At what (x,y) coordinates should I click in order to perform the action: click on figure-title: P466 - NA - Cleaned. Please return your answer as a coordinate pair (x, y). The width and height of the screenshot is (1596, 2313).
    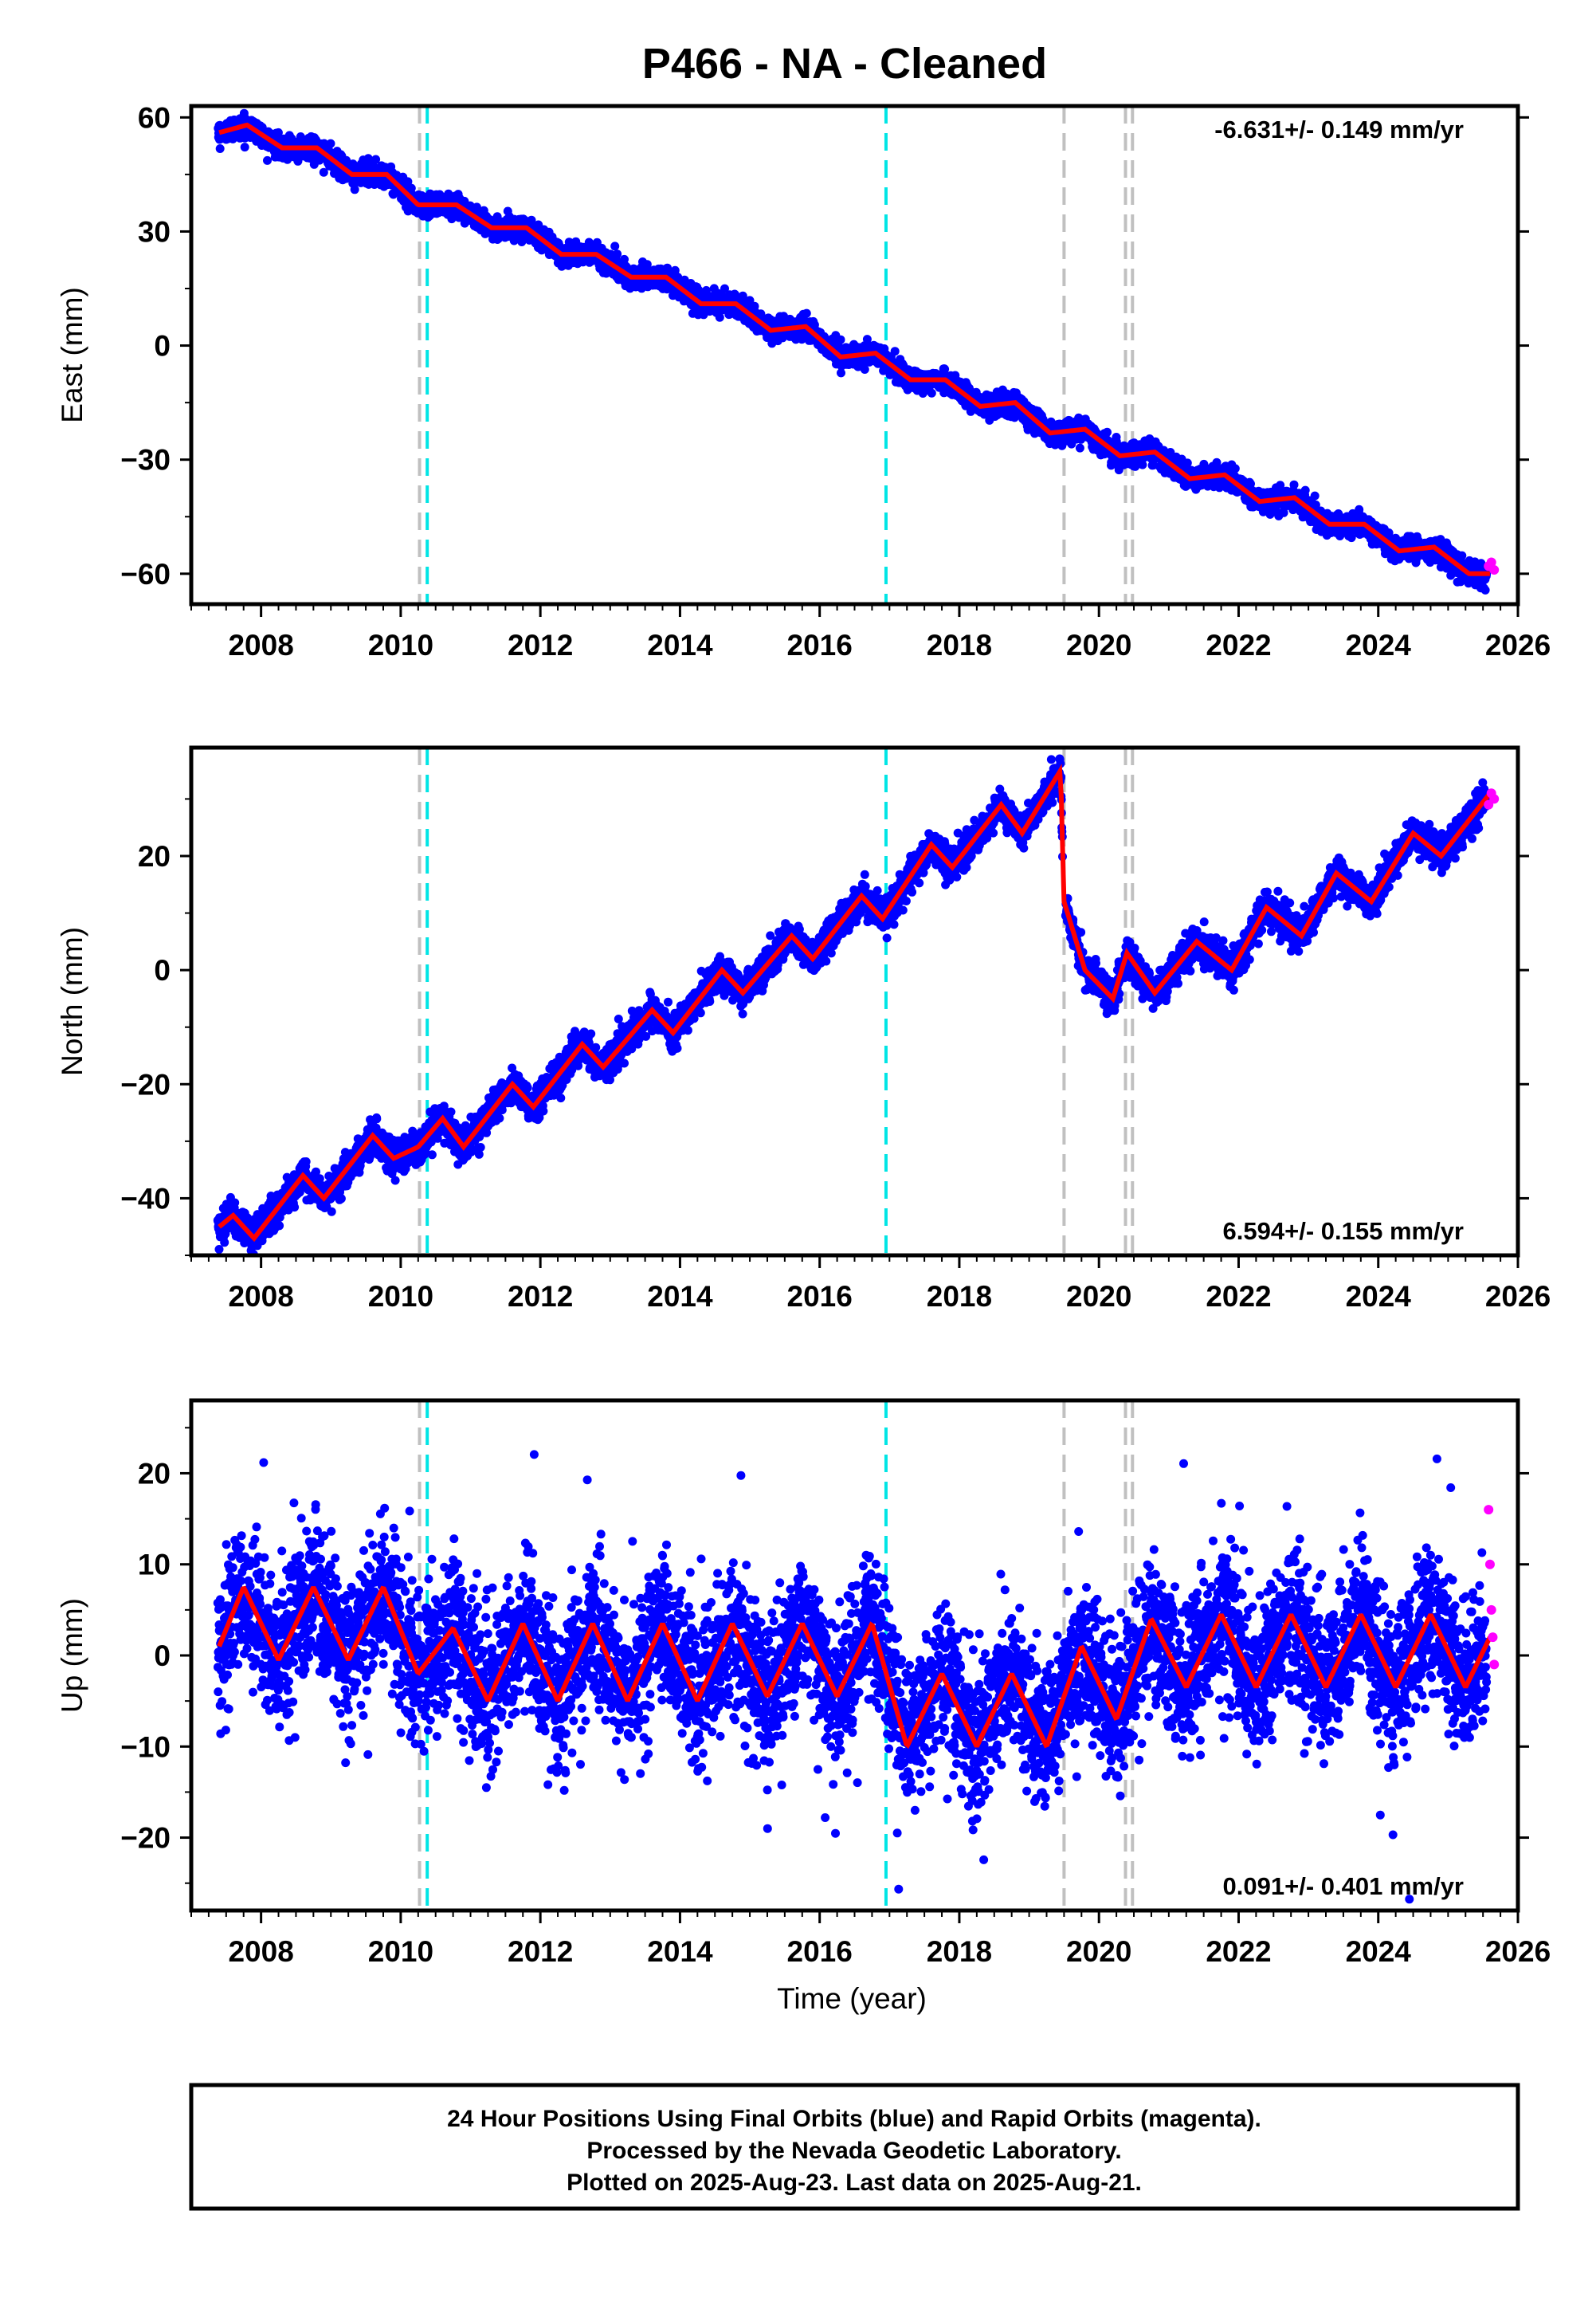
    Looking at the image, I should click on (845, 64).